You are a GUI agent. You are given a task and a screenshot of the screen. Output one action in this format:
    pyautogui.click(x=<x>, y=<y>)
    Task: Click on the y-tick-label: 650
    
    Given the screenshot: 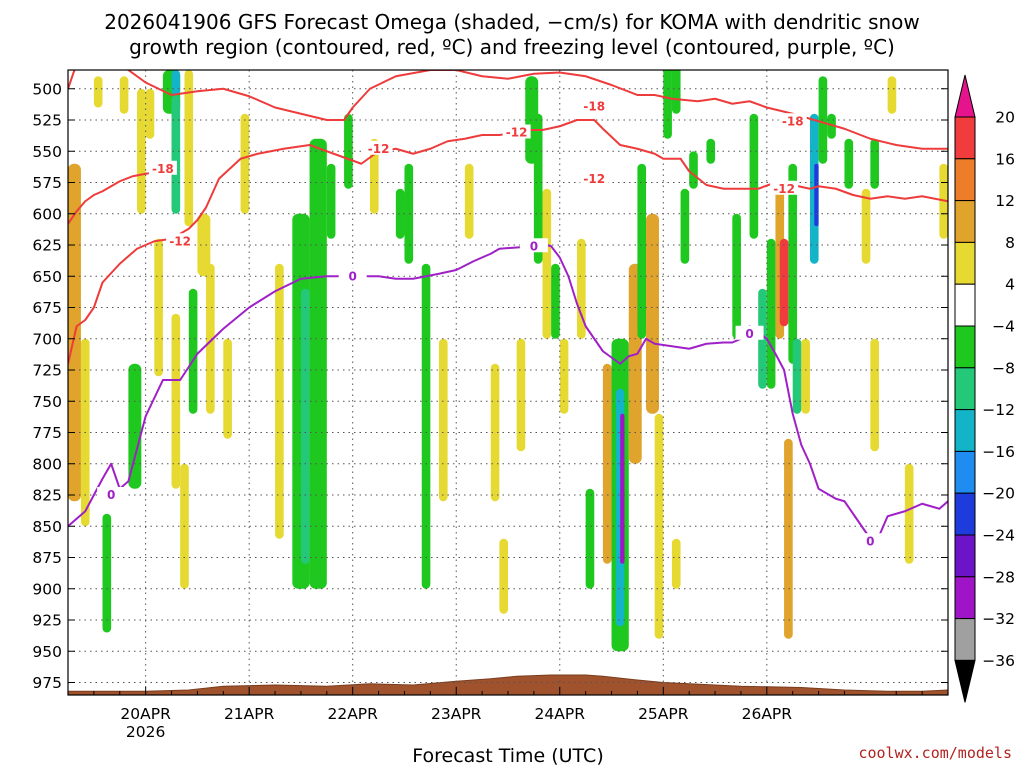 What is the action you would take?
    pyautogui.click(x=47, y=277)
    